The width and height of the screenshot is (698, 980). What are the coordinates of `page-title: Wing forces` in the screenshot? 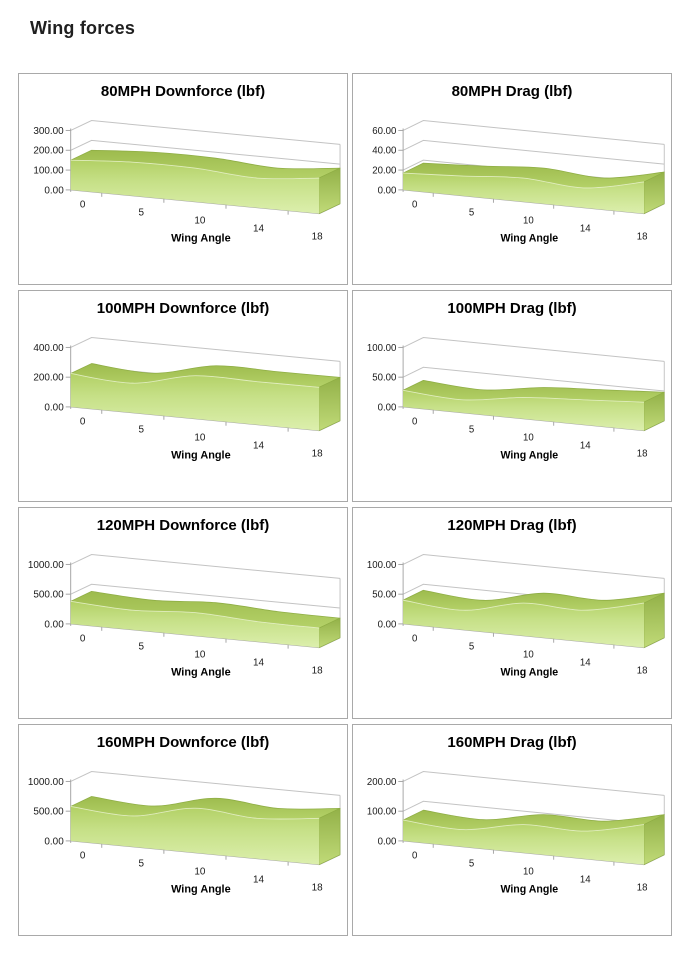 It's located at (83, 28).